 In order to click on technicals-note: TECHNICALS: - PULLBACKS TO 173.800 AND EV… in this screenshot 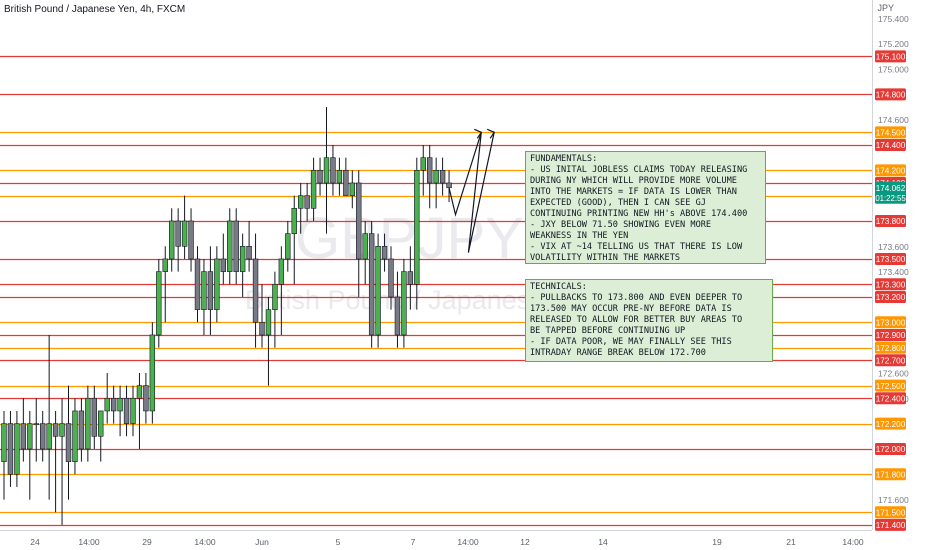, I will do `click(649, 320)`.